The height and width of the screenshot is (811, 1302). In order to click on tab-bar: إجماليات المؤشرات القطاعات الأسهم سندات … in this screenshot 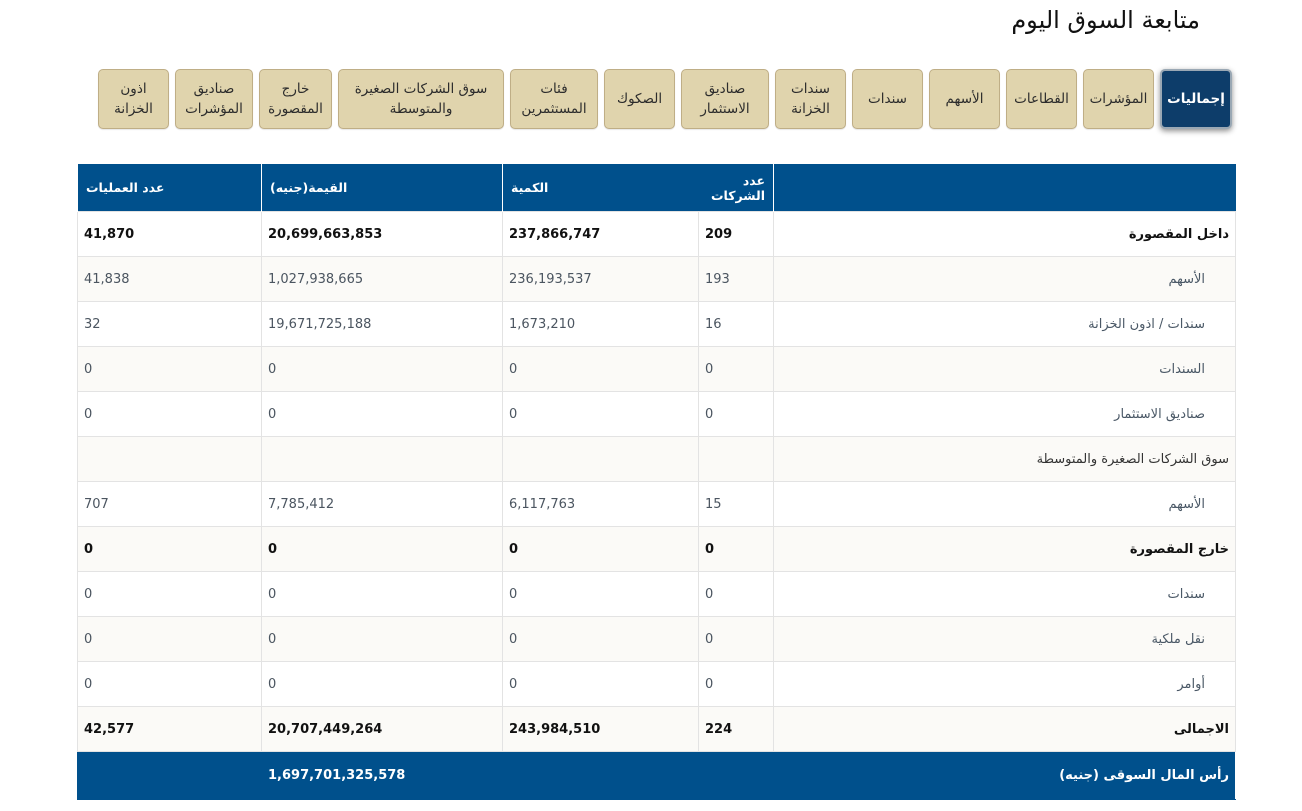, I will do `click(654, 99)`.